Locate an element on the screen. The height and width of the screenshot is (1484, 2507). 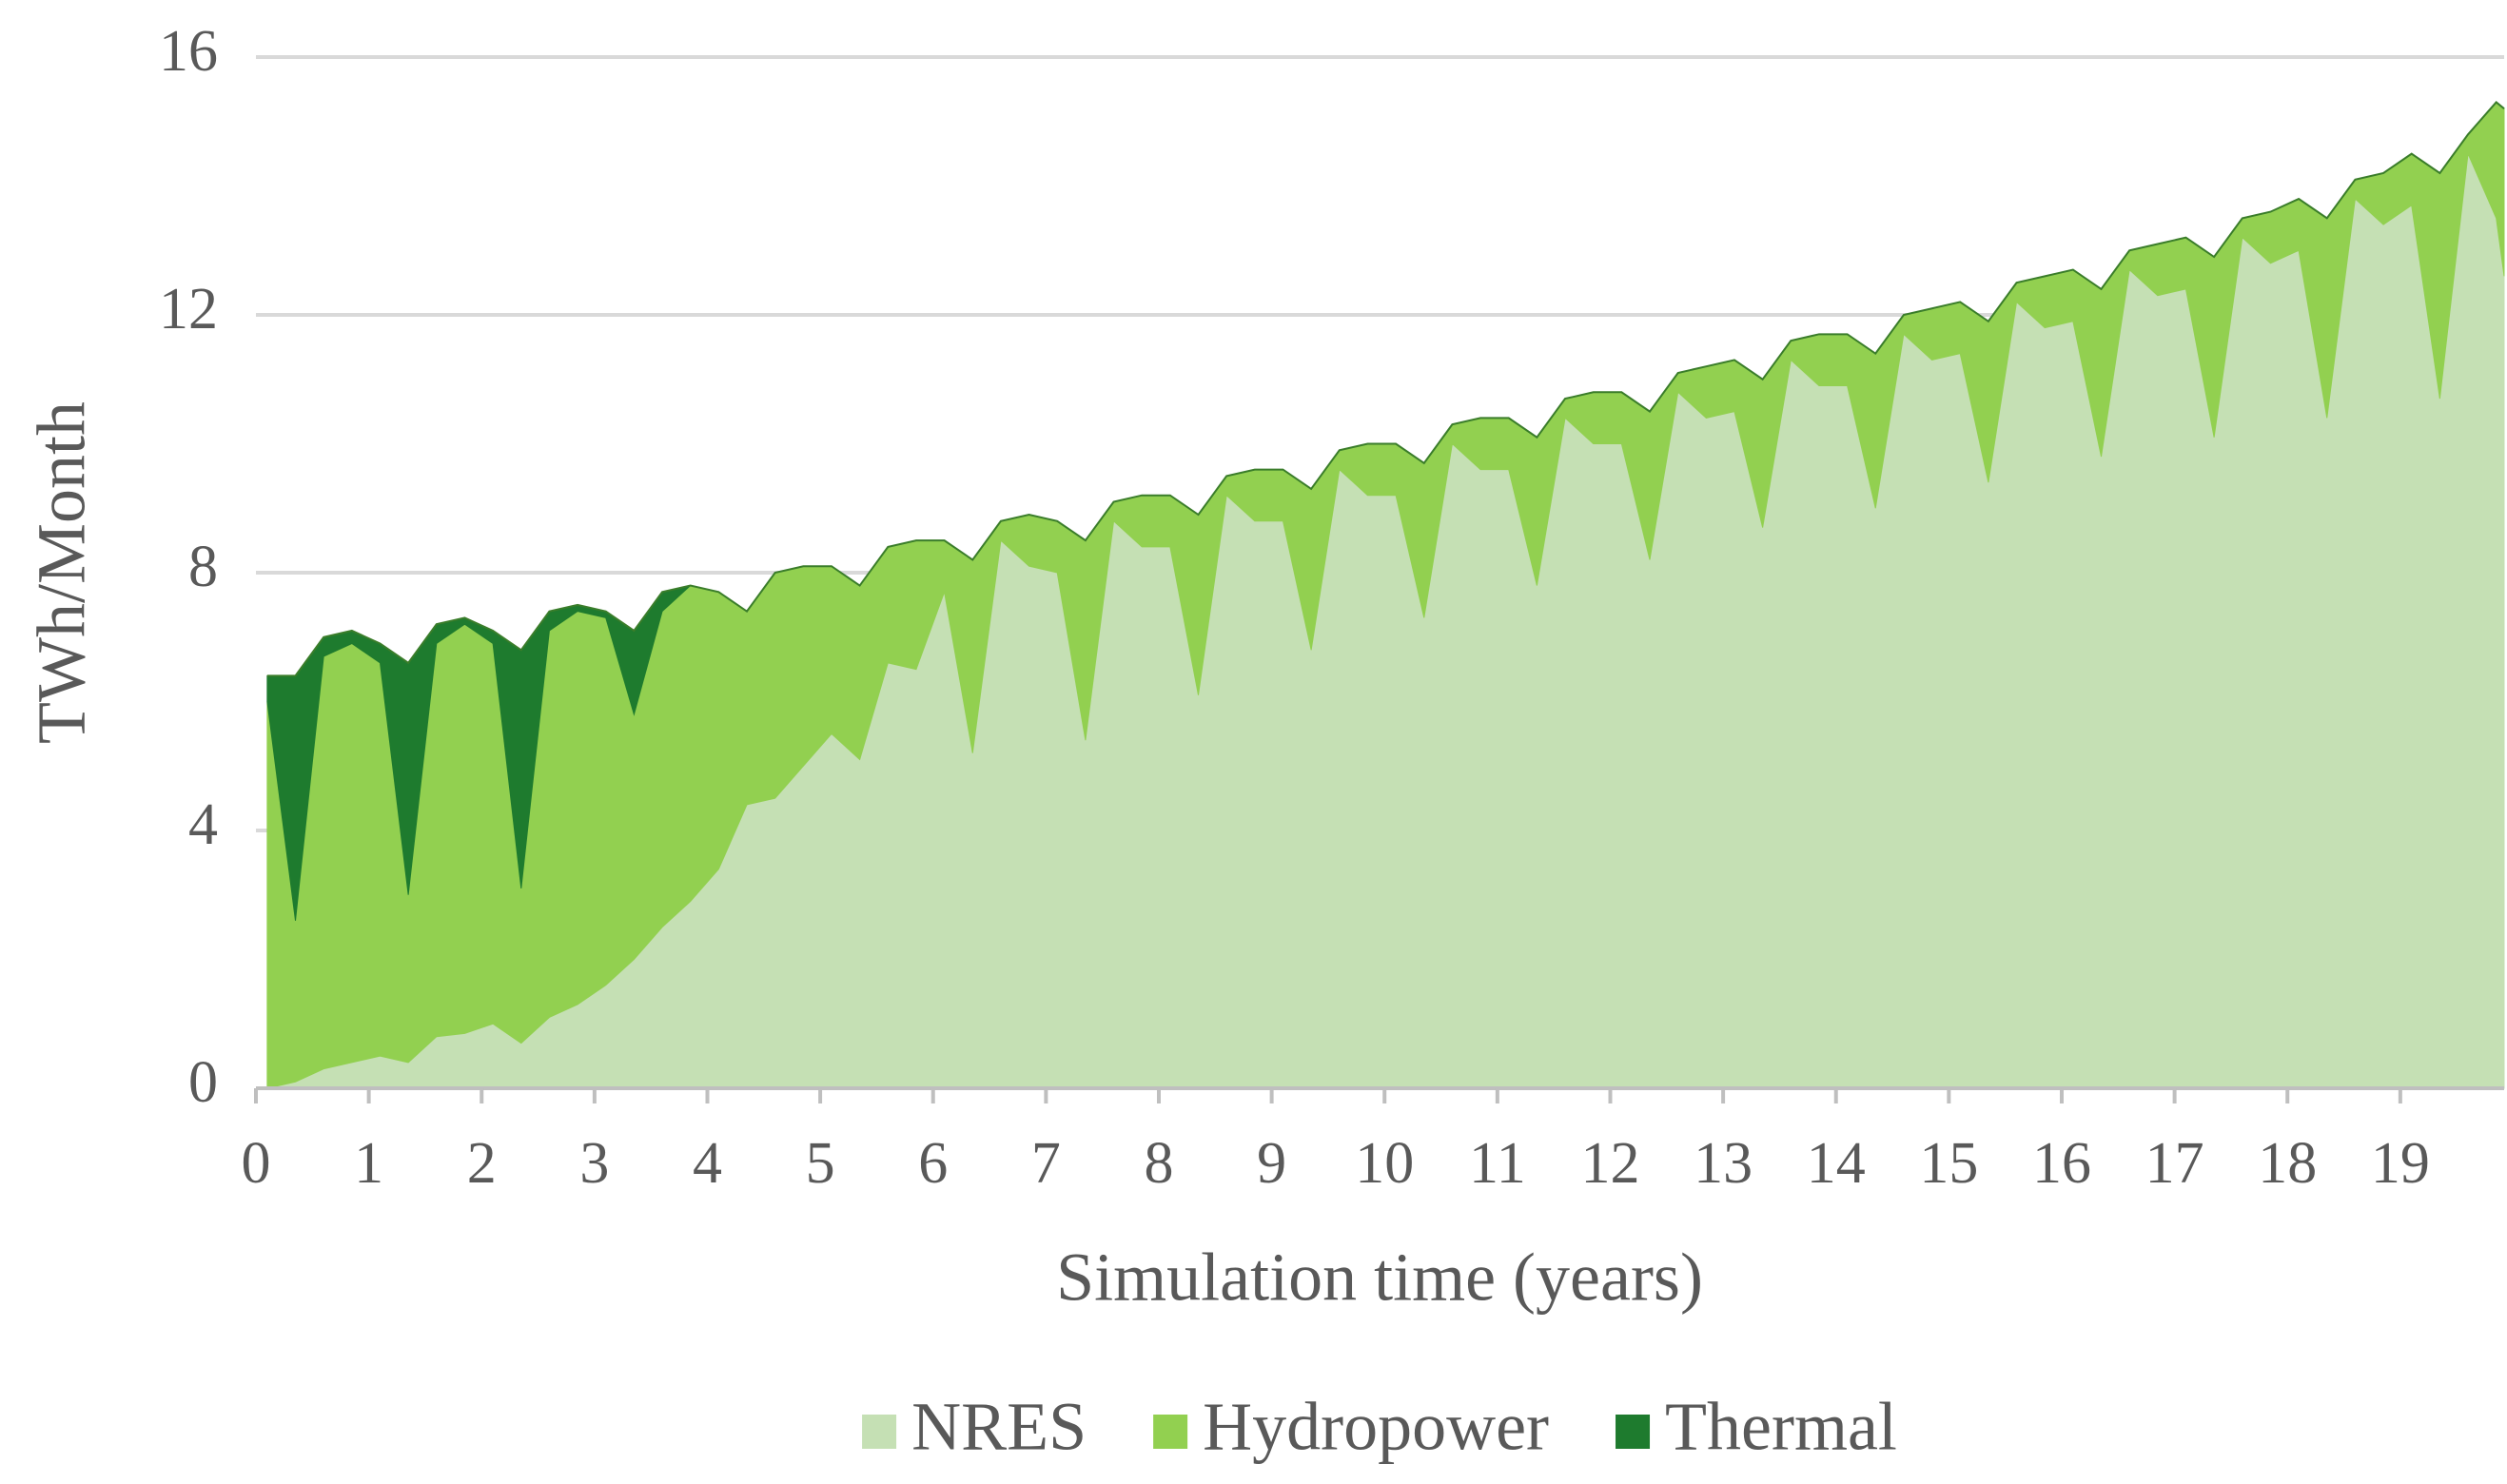
x-axis-title: Simulation time (years) is located at coordinates (1380, 1278).